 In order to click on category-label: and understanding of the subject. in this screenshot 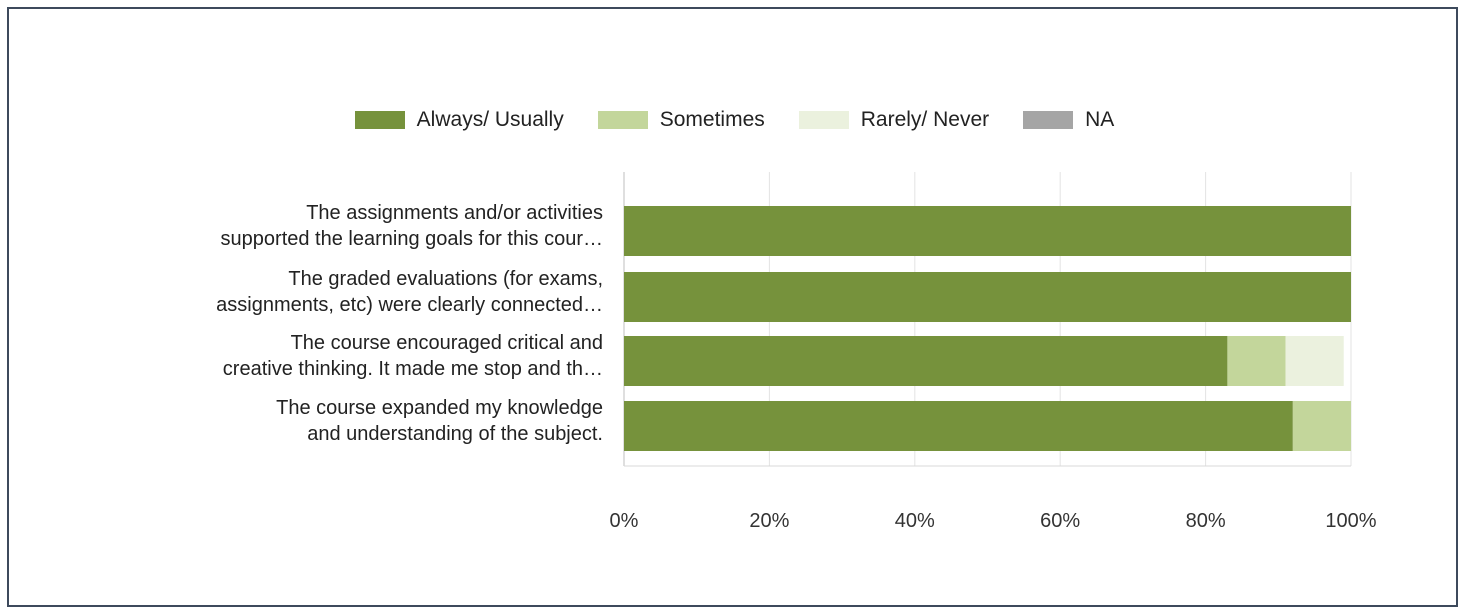, I will do `click(455, 434)`.